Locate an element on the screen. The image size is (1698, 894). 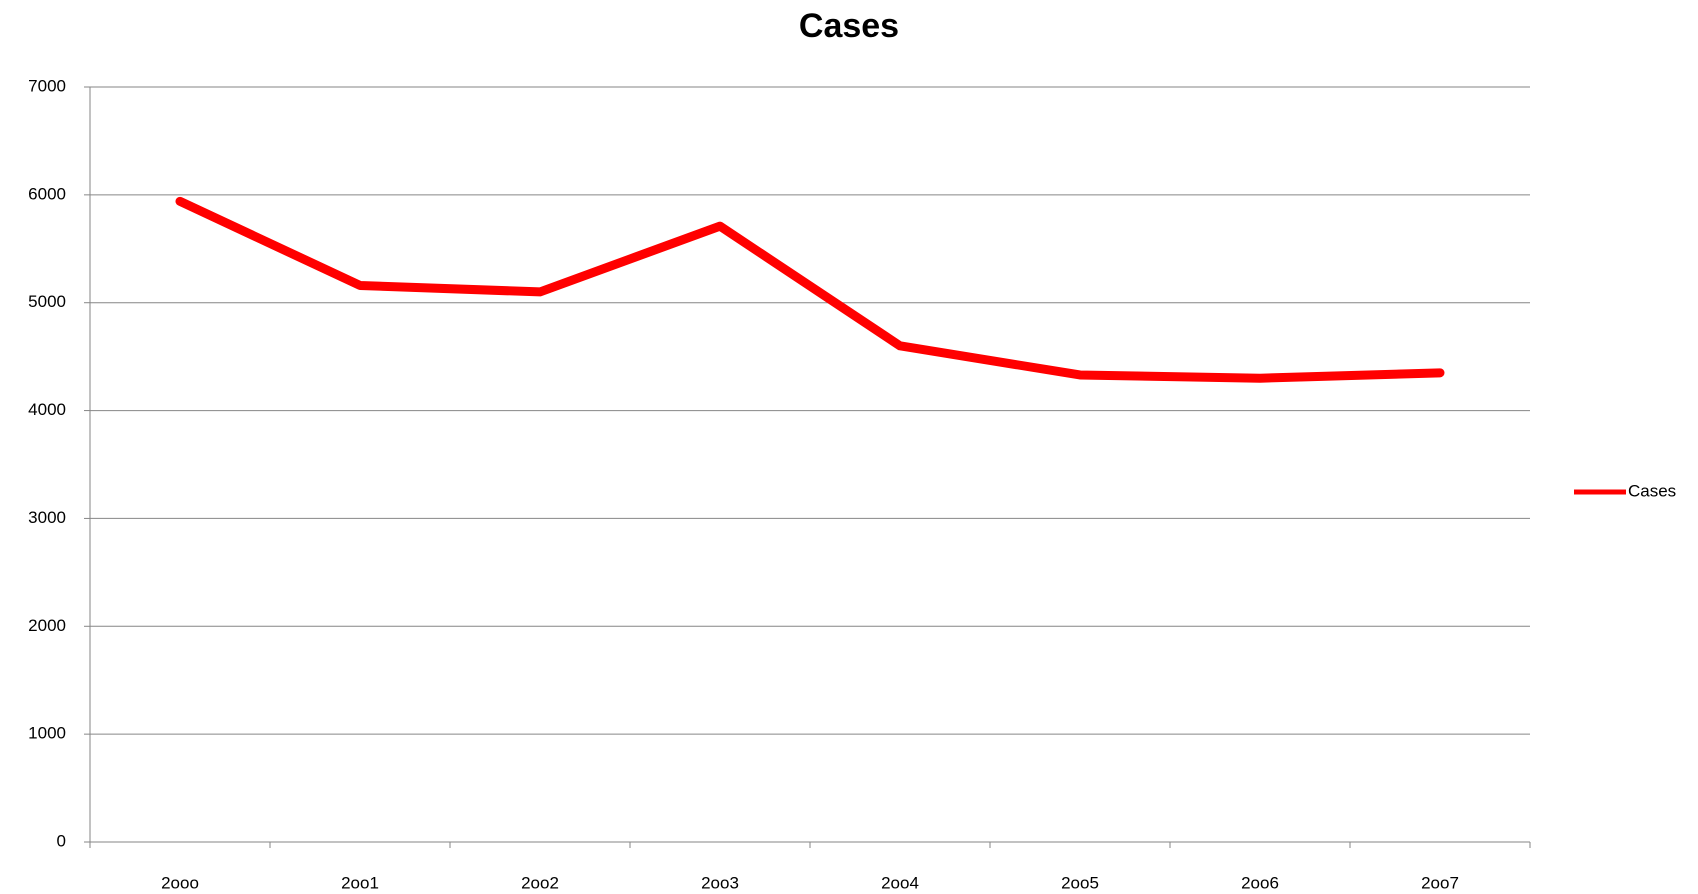
y-tick-label: 4000 is located at coordinates (47, 409).